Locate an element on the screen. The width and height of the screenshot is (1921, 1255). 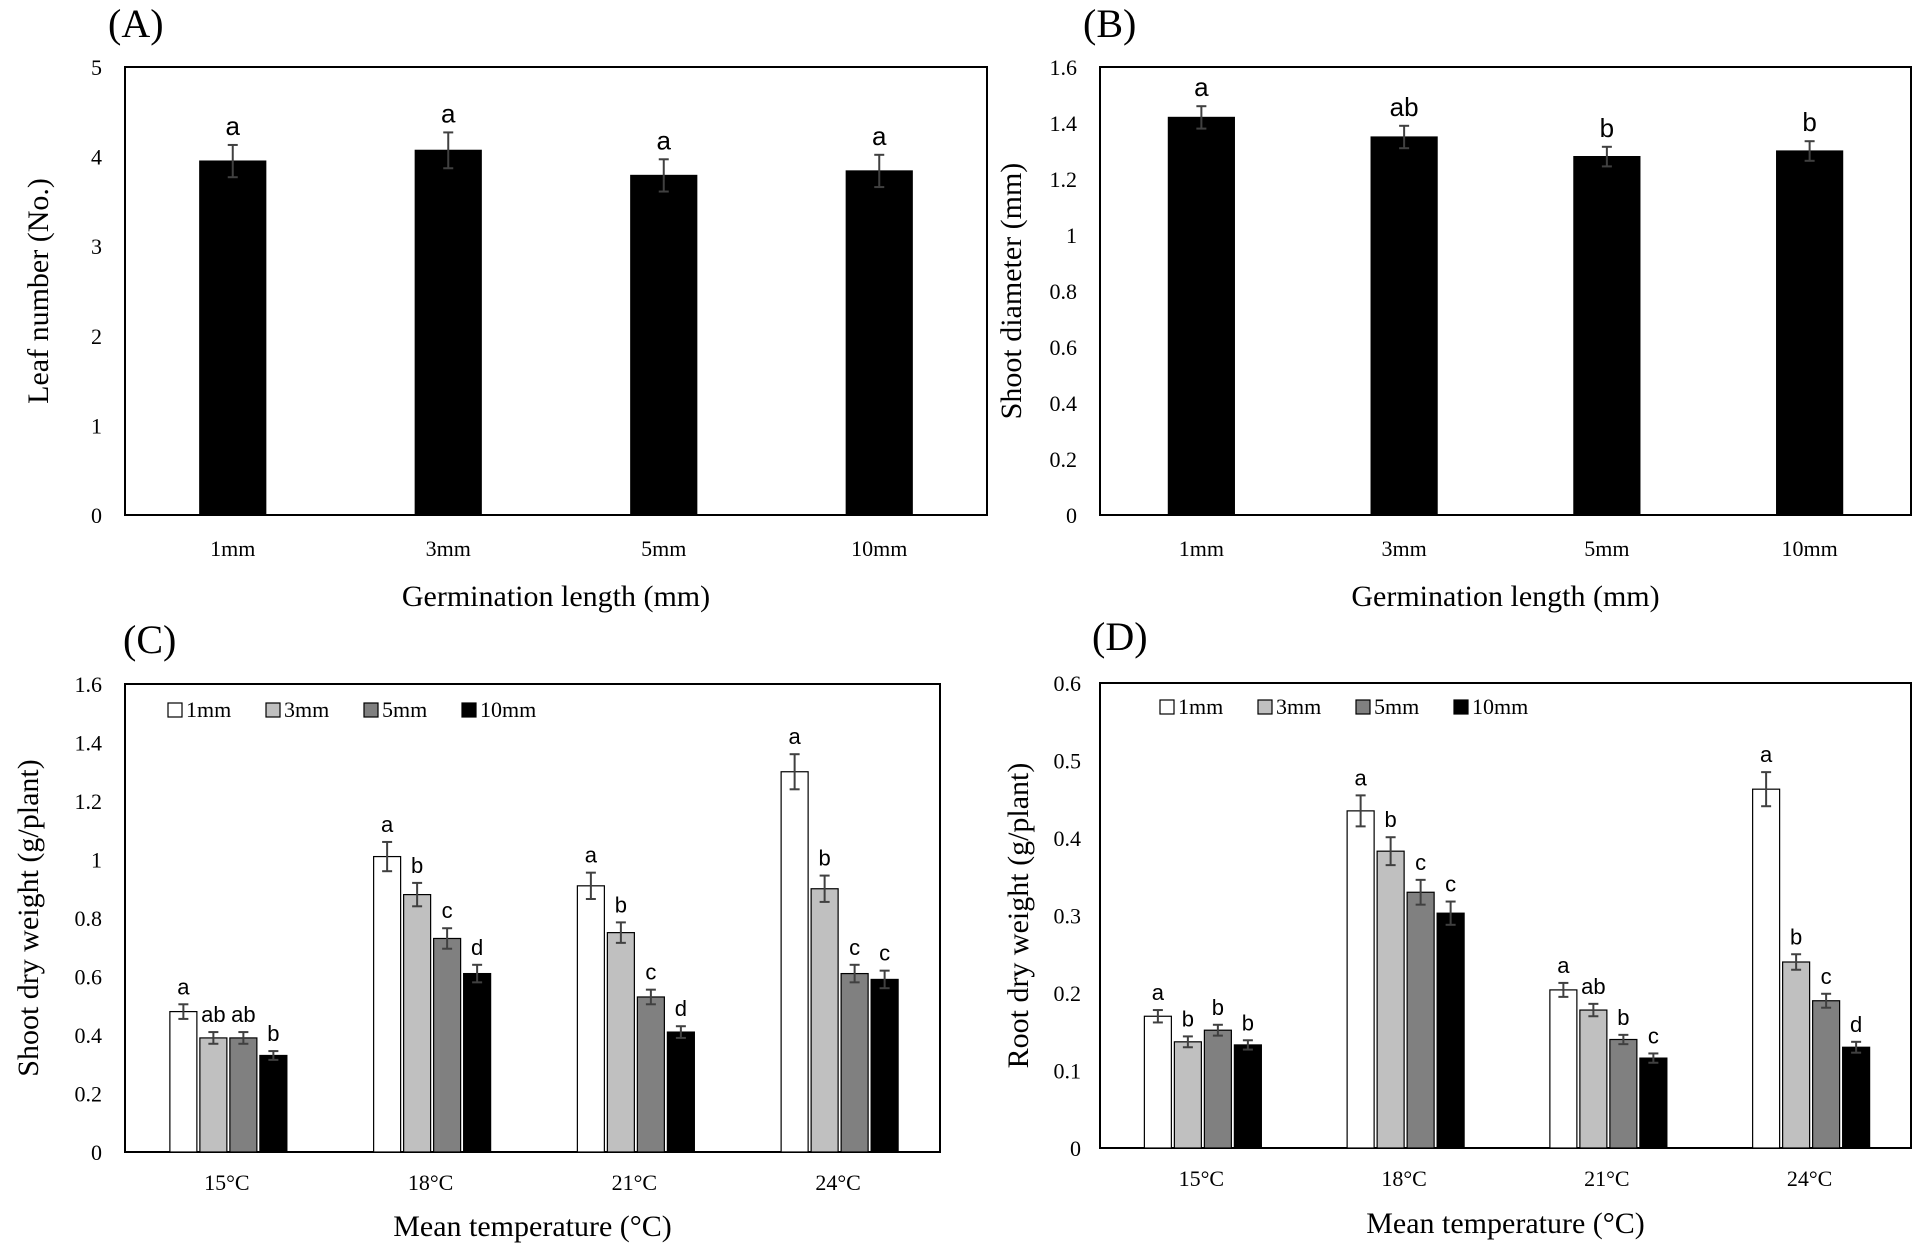
panel-label: (B) is located at coordinates (1109, 23).